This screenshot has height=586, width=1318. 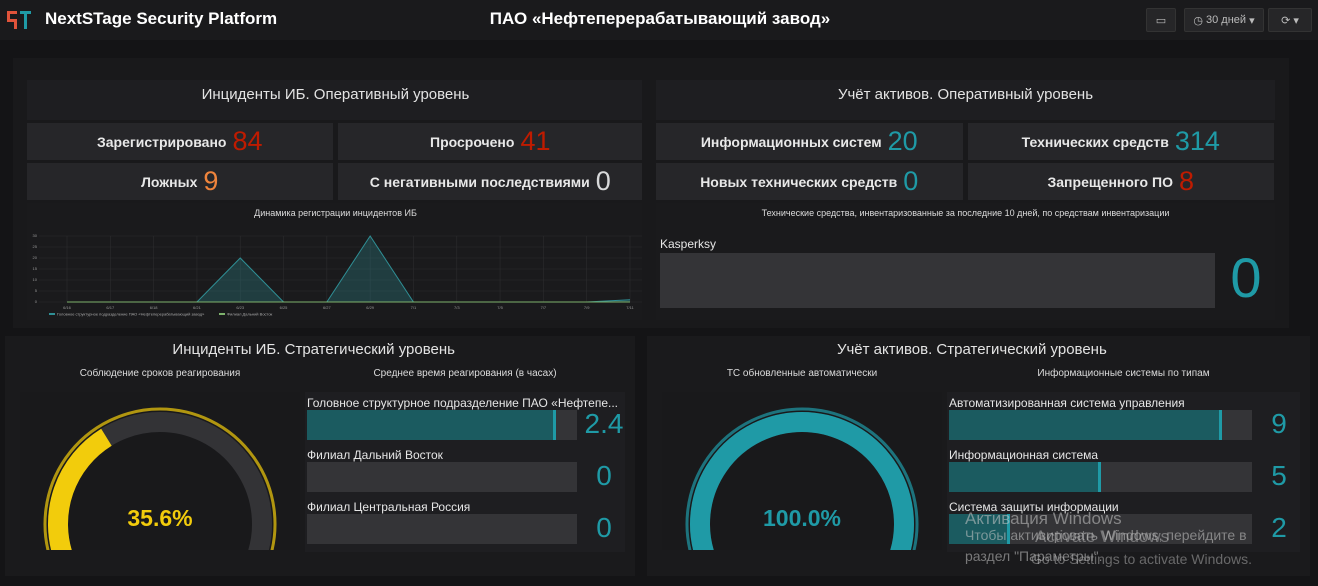 What do you see at coordinates (1123, 373) in the screenshot?
I see `chart-title: Информационные системы по типам` at bounding box center [1123, 373].